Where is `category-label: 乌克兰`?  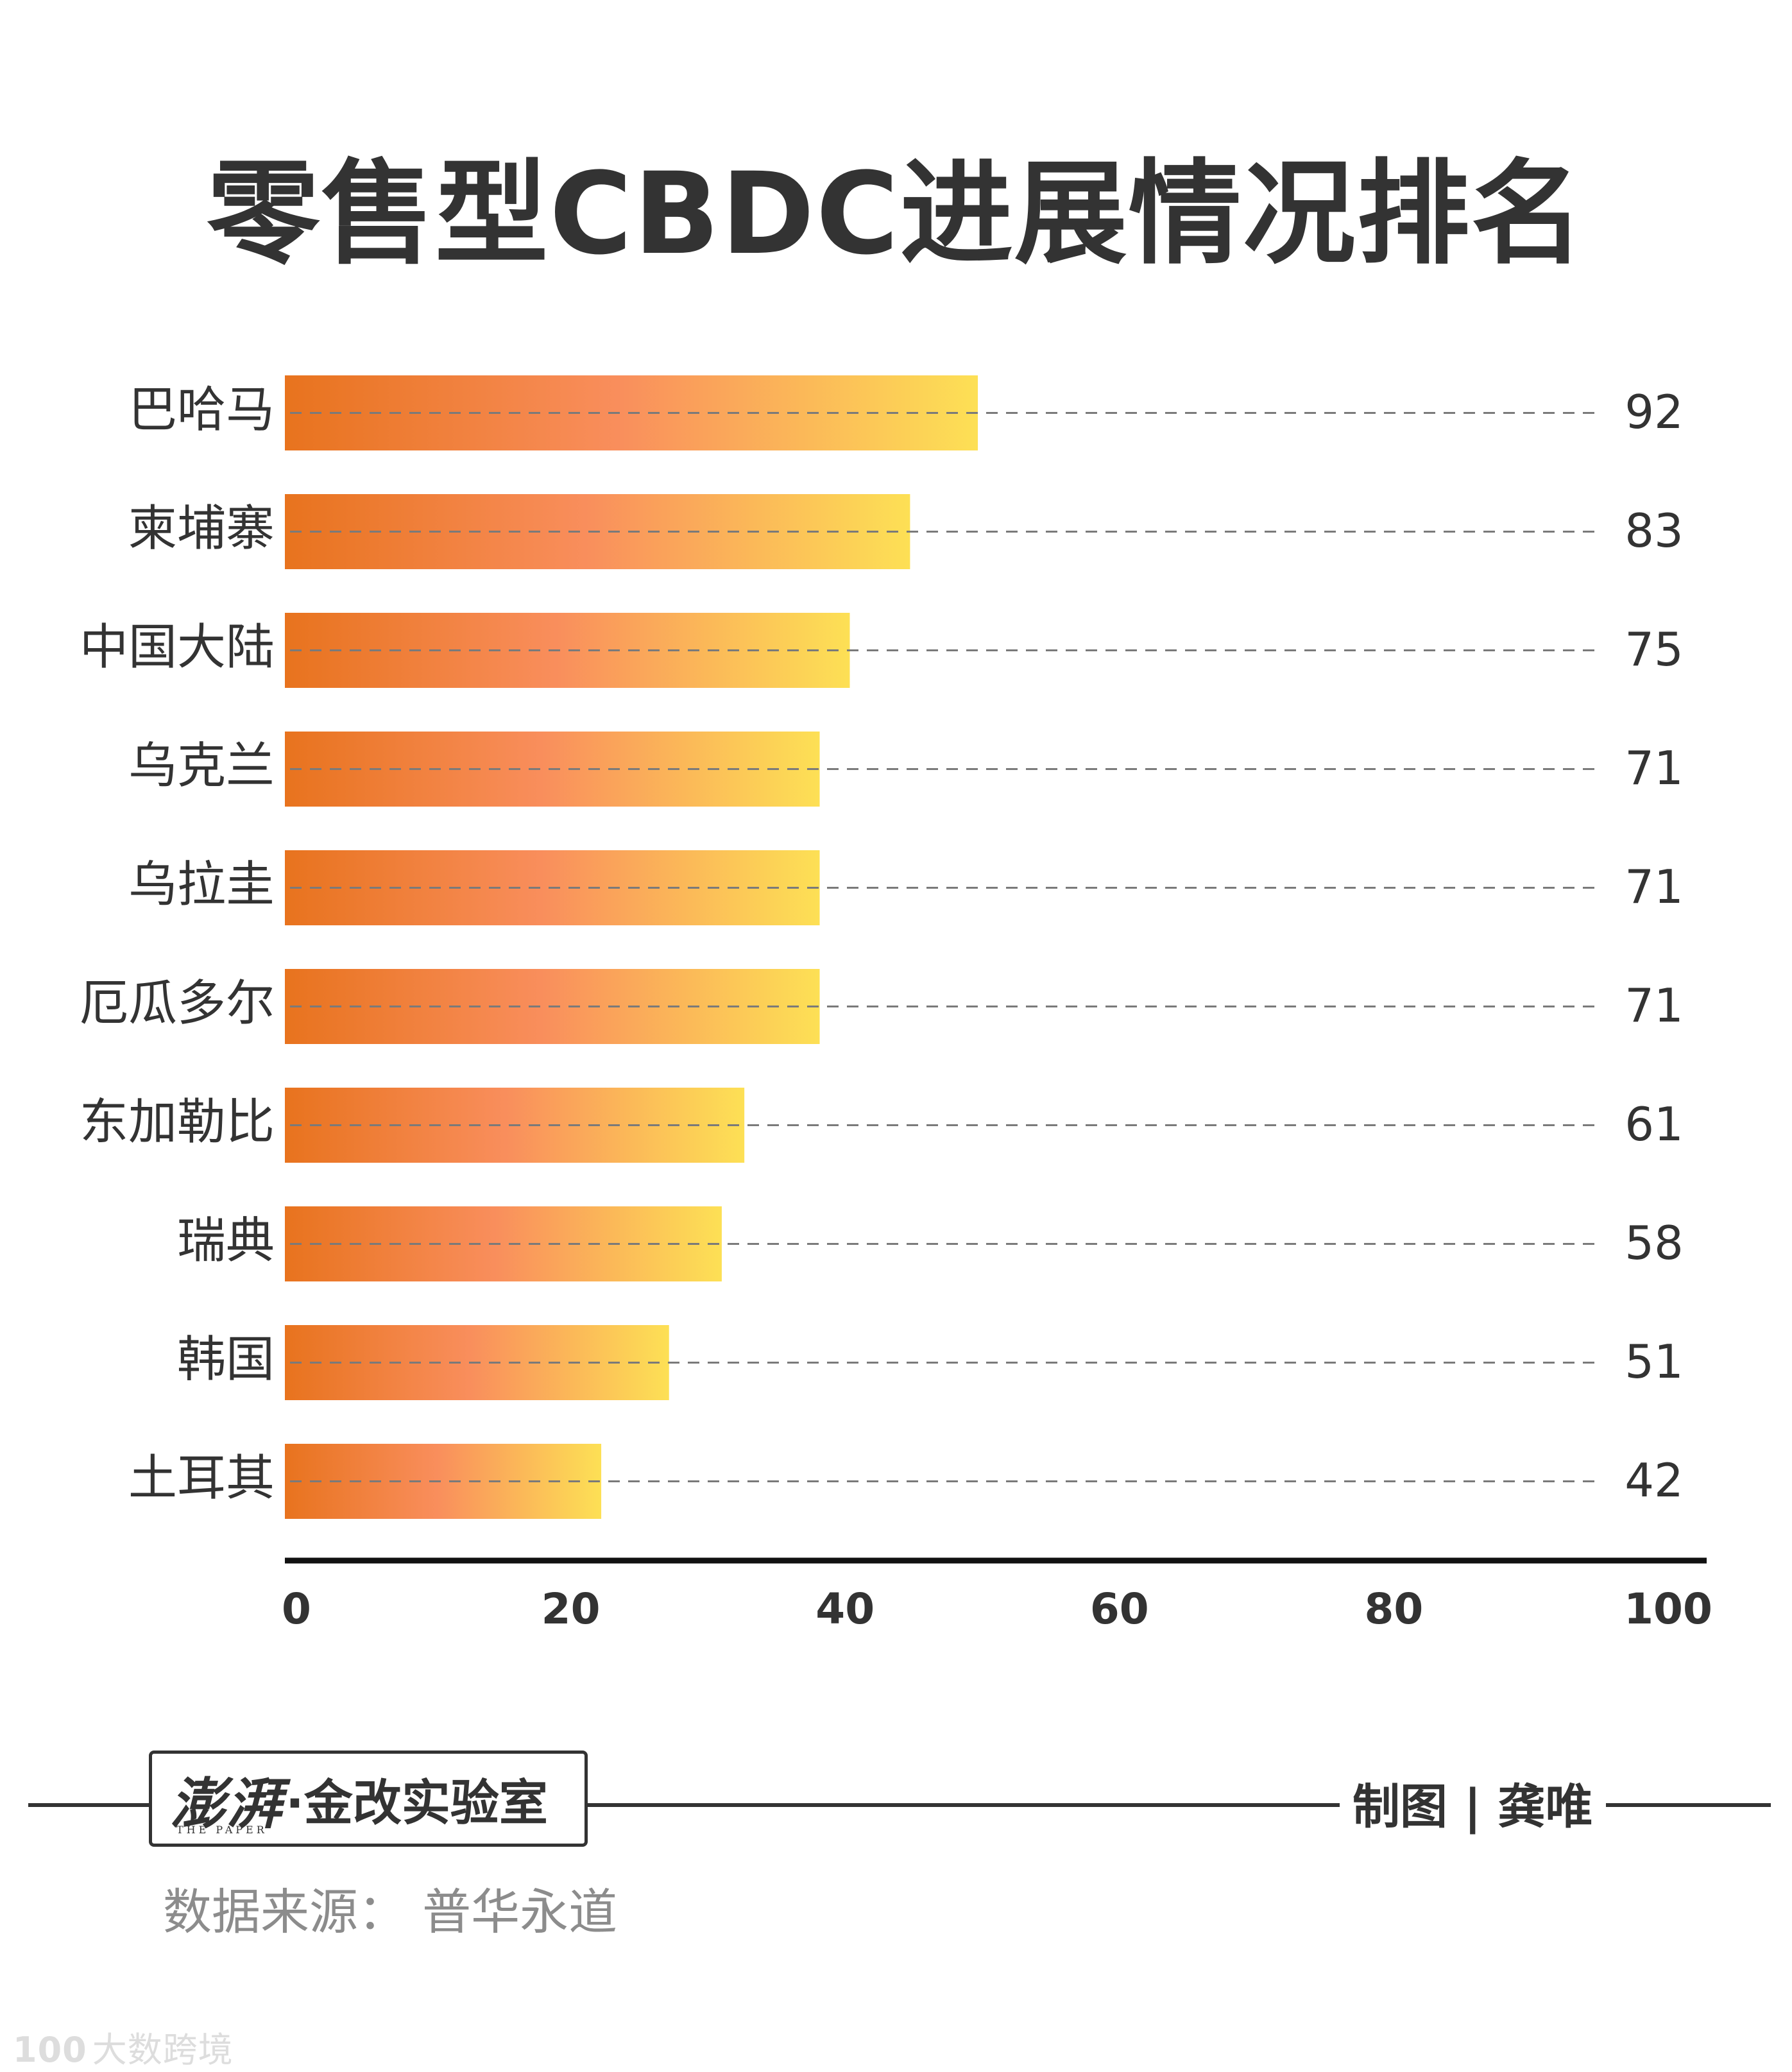
category-label: 乌克兰 is located at coordinates (201, 765).